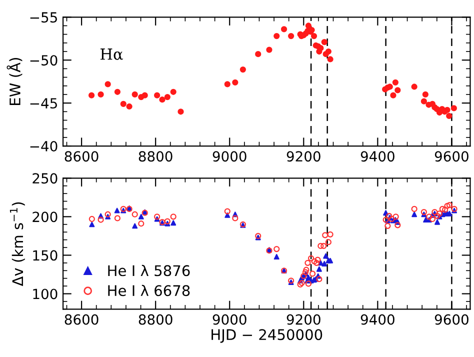  What do you see at coordinates (17, 244) in the screenshot?
I see `y-axis-title: Δv (km s$^{−1}$)` at bounding box center [17, 244].